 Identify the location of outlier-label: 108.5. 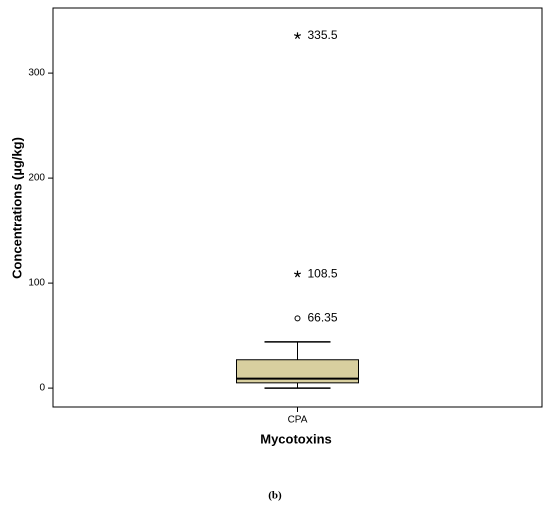
(323, 273).